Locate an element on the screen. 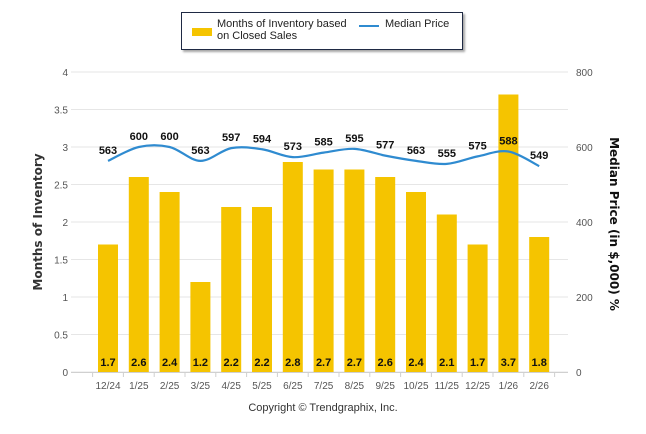 This screenshot has width=646, height=434. line-data-label: 549 is located at coordinates (539, 156).